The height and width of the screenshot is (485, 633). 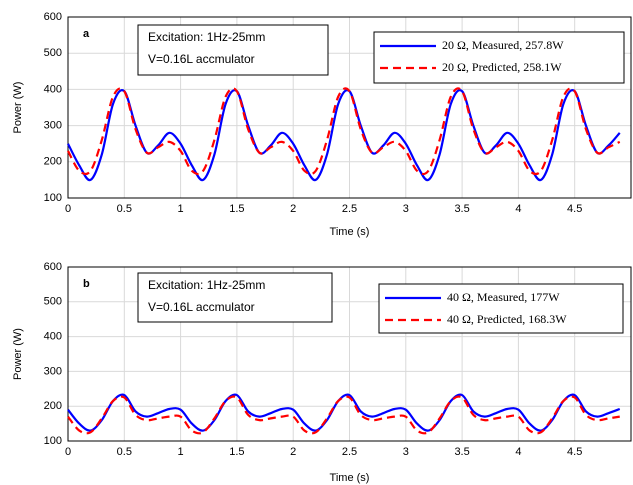 What do you see at coordinates (507, 319) in the screenshot?
I see `legend-label: 40 Ω, Predicted, 168.3W` at bounding box center [507, 319].